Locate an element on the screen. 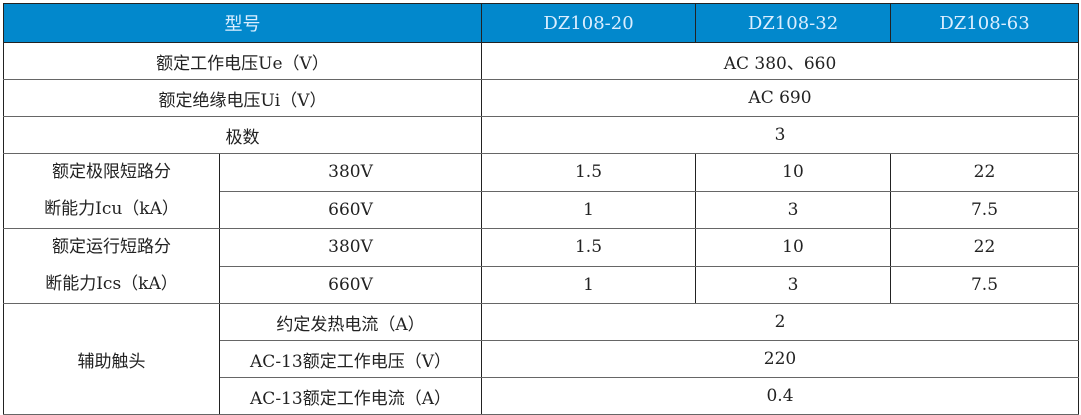 The width and height of the screenshot is (1081, 415). icu-label-line2: 断能力Icu（kA） is located at coordinates (111, 209).